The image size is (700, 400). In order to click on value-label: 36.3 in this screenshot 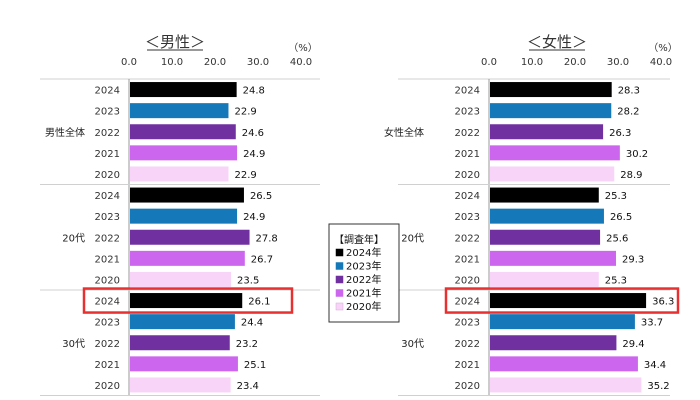, I will do `click(663, 302)`.